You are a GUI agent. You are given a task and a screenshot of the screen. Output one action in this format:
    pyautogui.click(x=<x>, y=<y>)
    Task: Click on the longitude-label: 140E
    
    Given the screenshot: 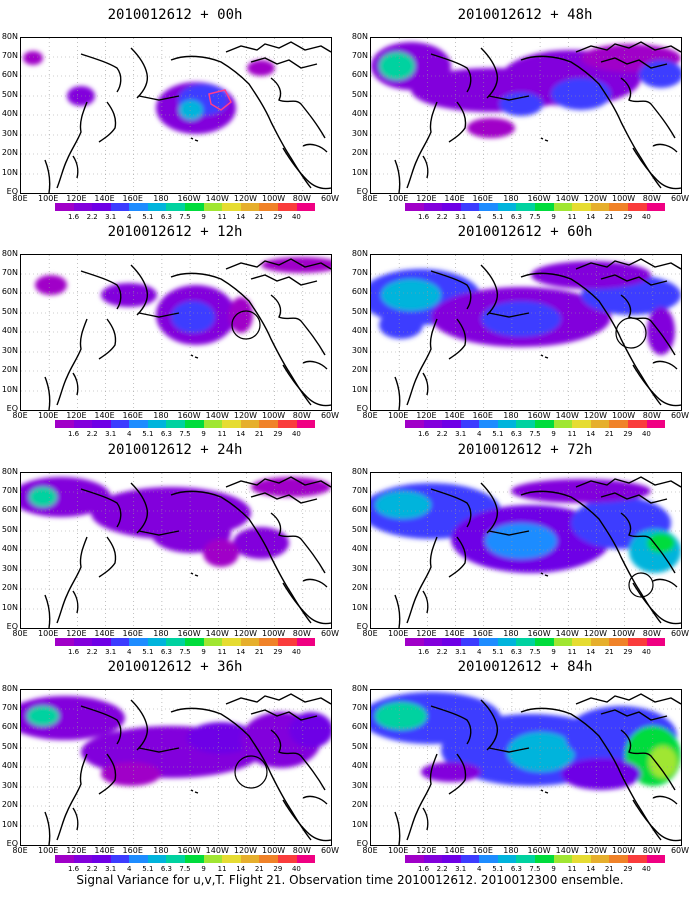 What is the action you would take?
    pyautogui.click(x=104, y=415)
    